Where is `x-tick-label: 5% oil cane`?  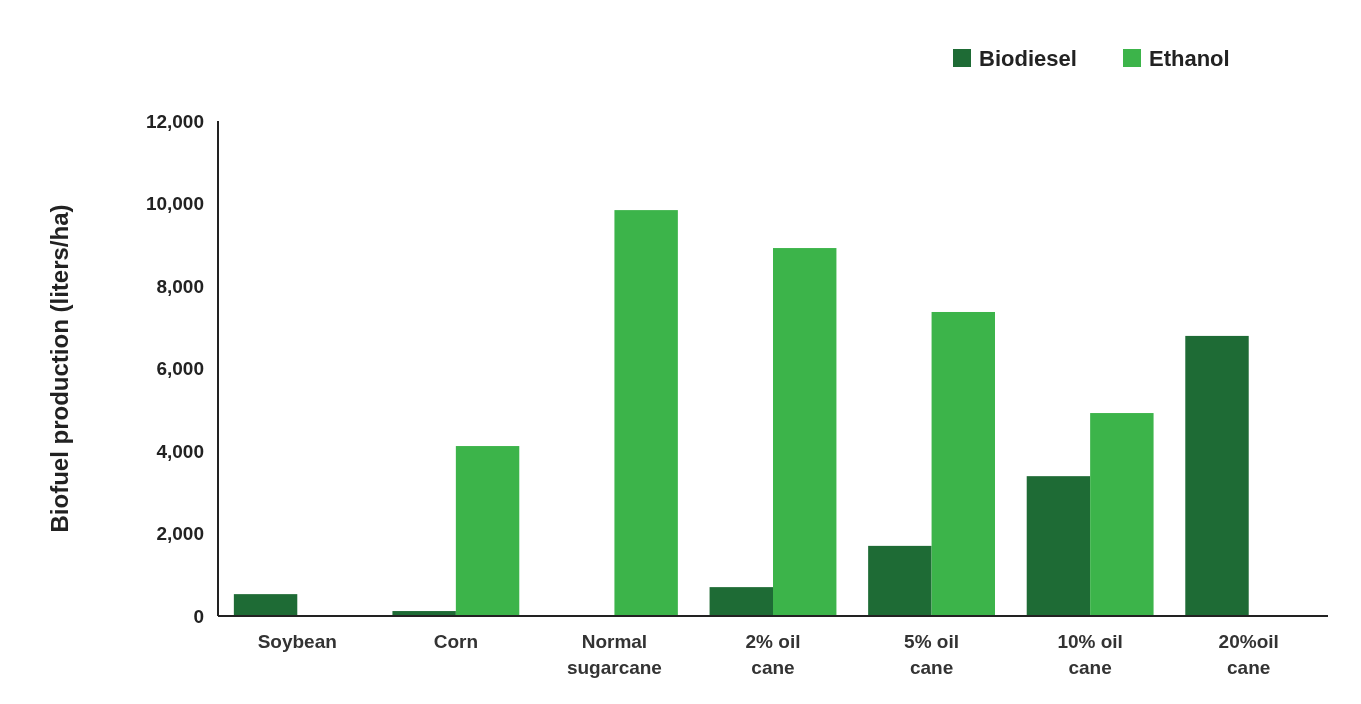 x-tick-label: 5% oil cane is located at coordinates (932, 654).